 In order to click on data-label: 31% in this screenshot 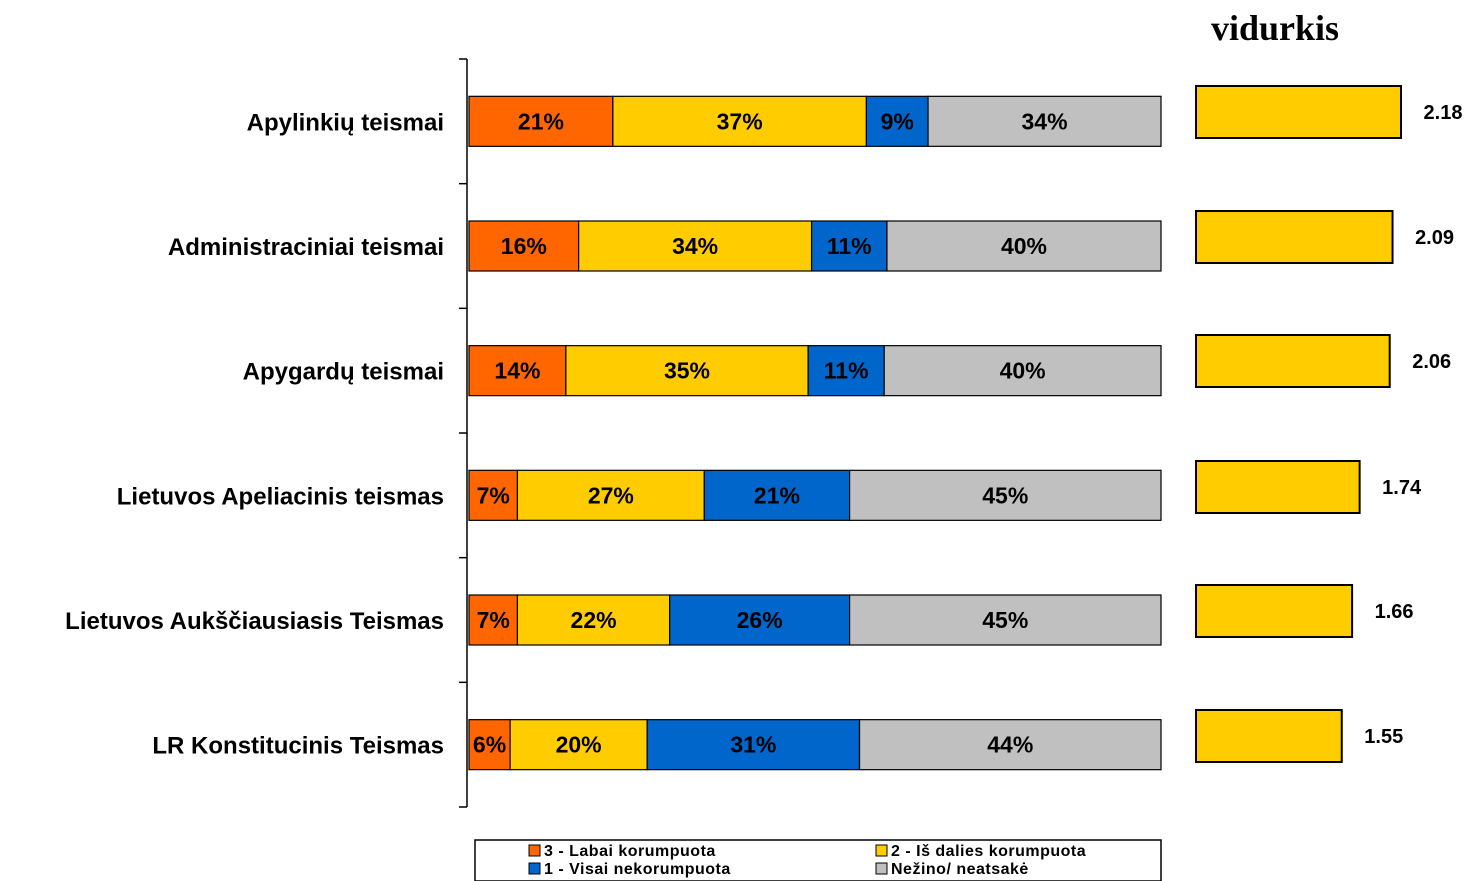, I will do `click(753, 745)`.